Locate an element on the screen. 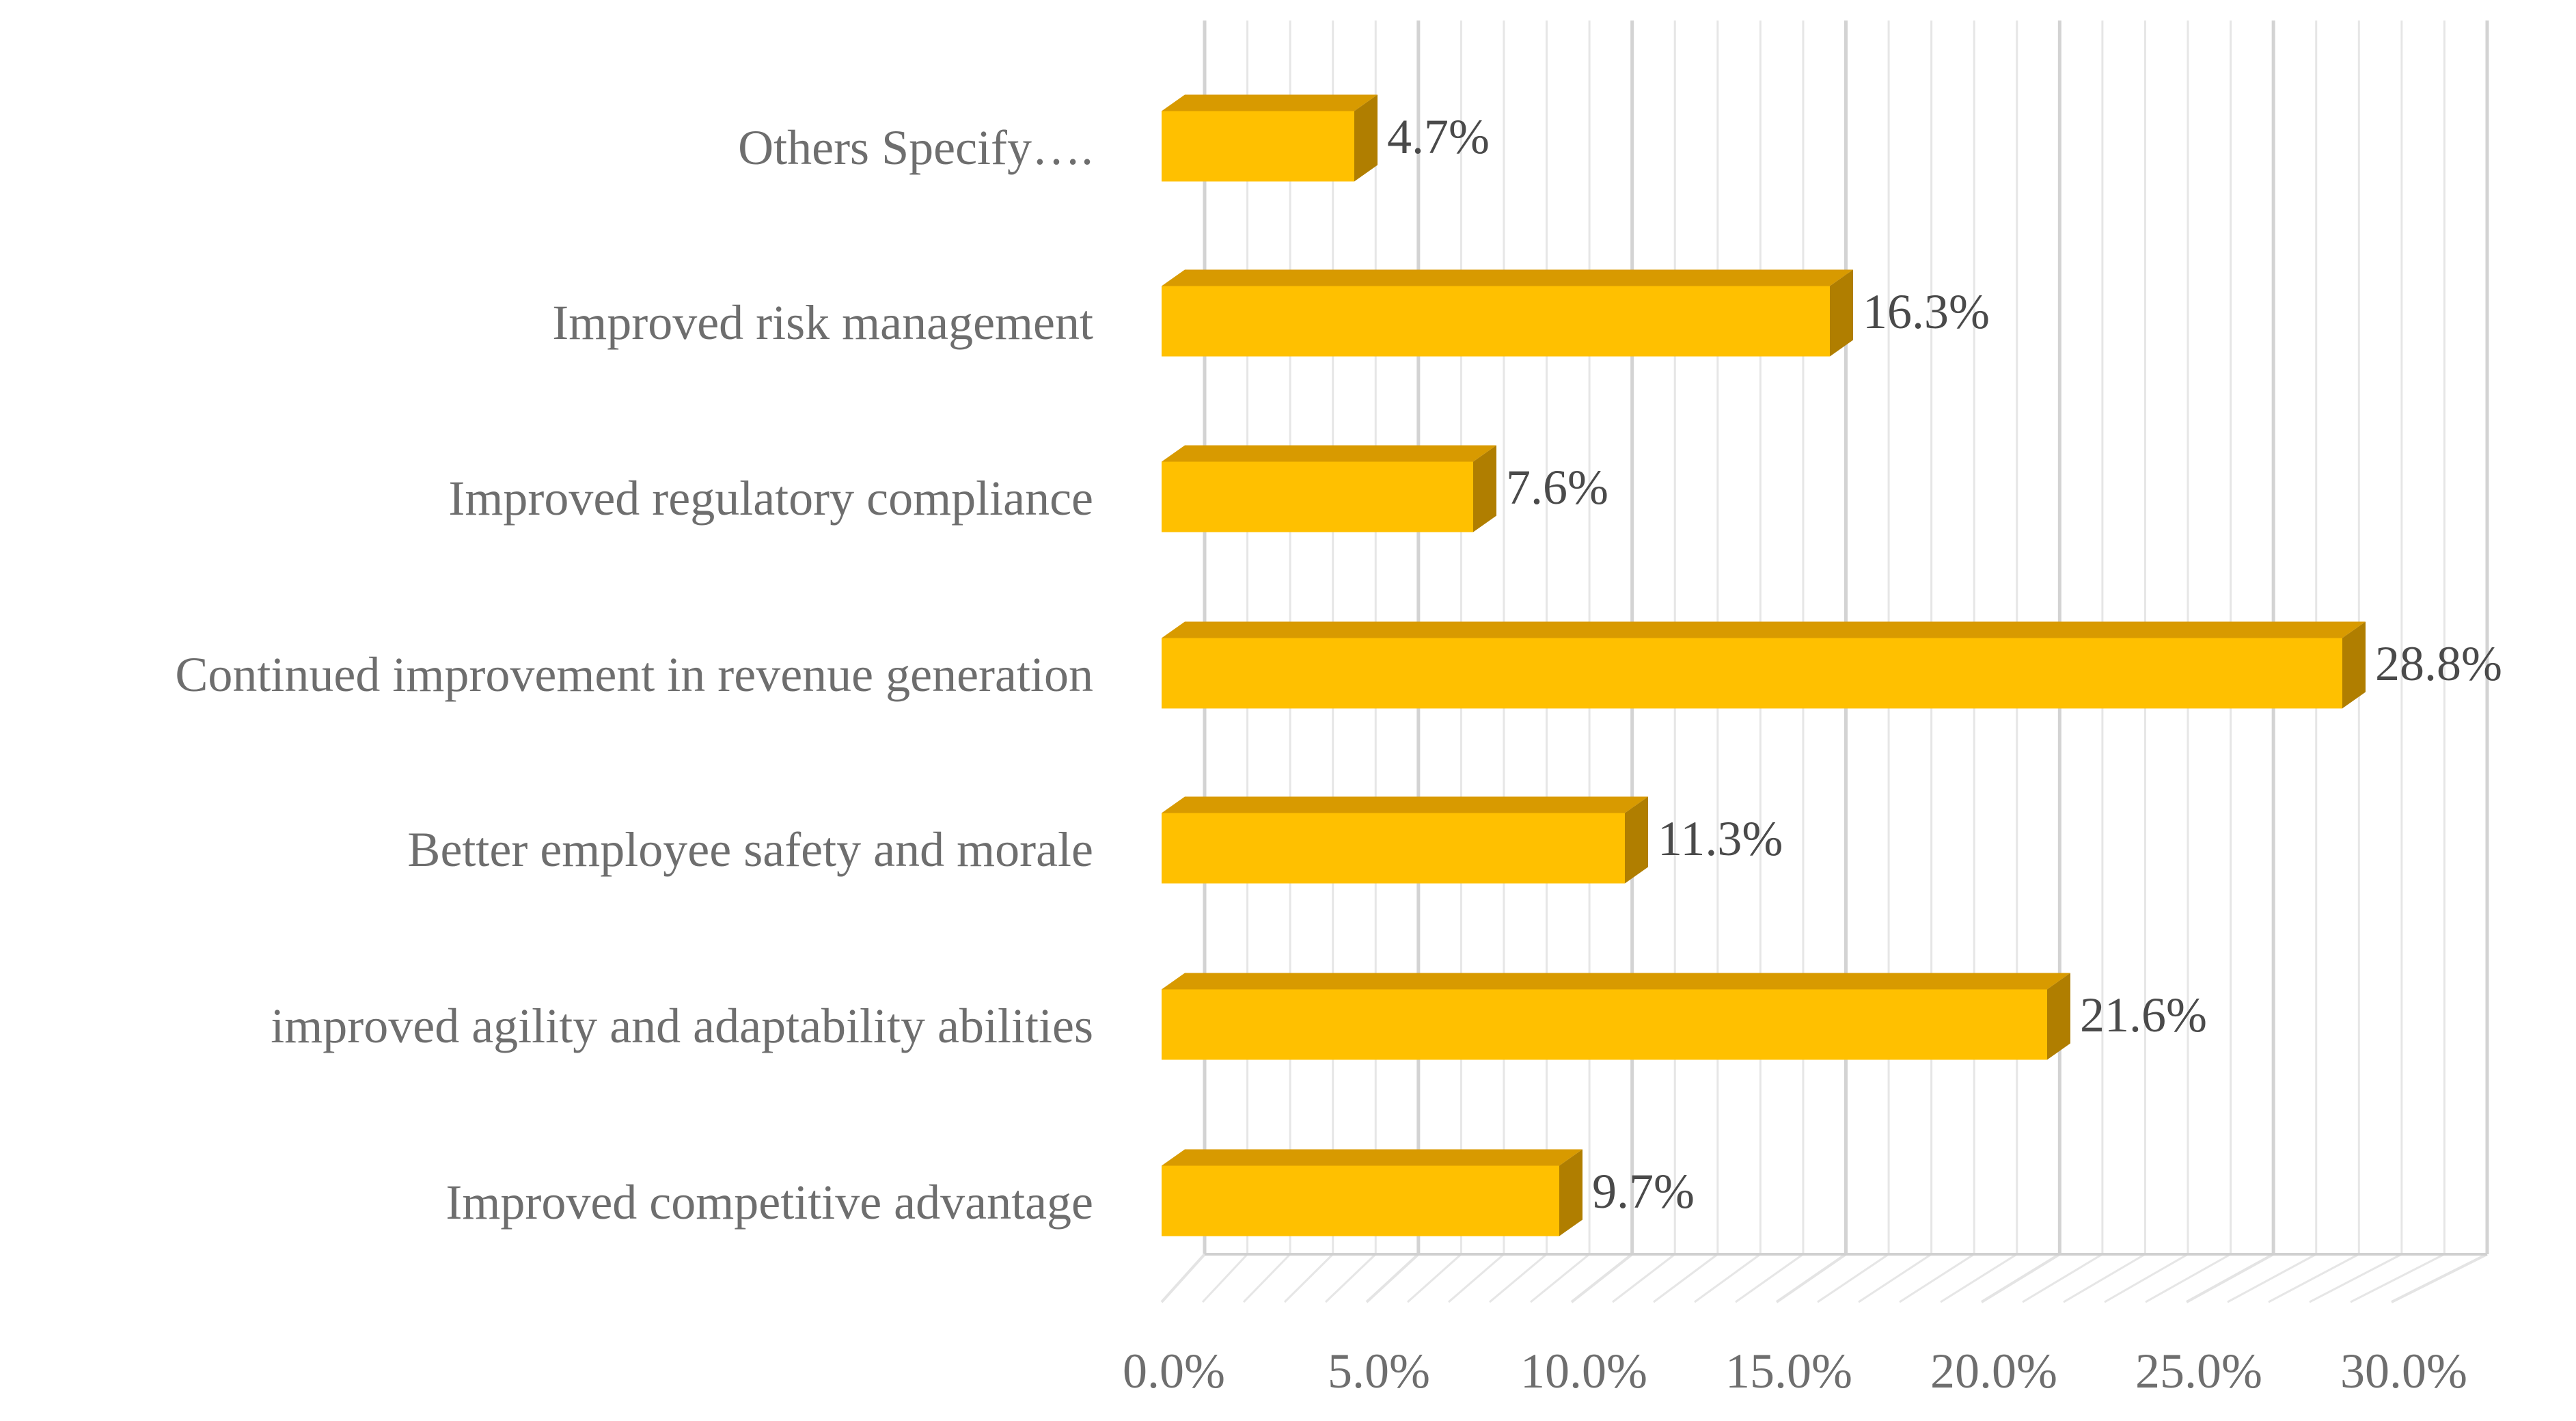  data-label: 4.7% is located at coordinates (1438, 136).